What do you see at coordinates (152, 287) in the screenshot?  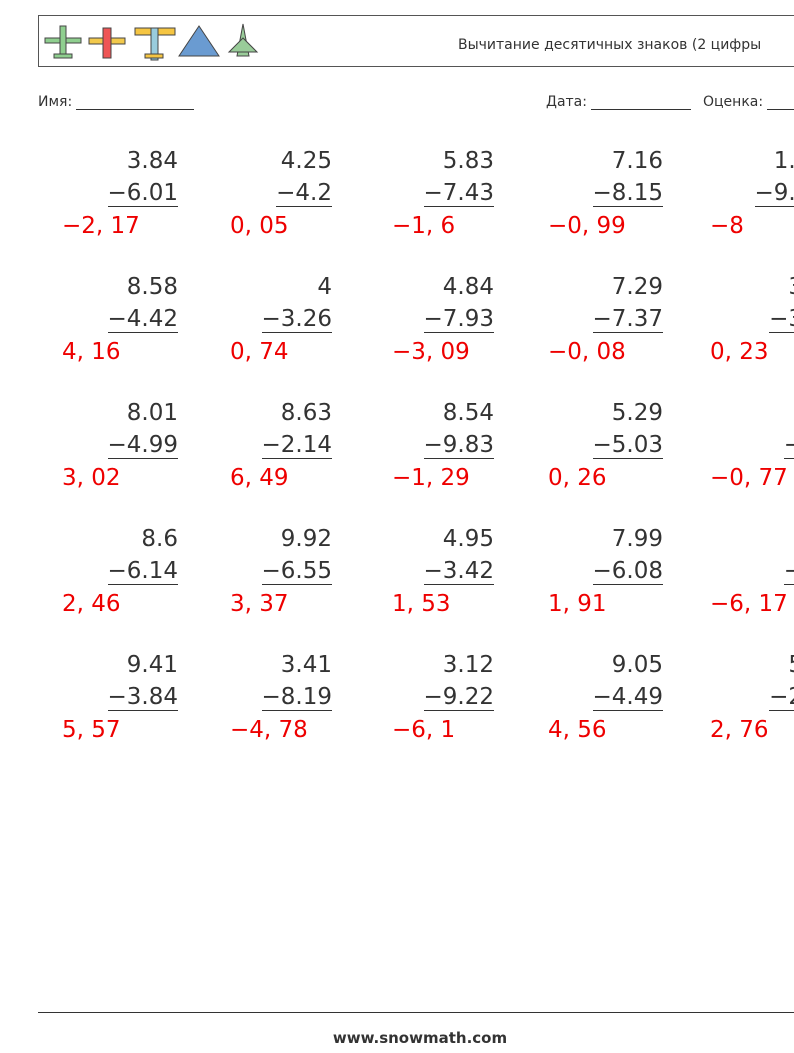 I see `minuend: 8.58` at bounding box center [152, 287].